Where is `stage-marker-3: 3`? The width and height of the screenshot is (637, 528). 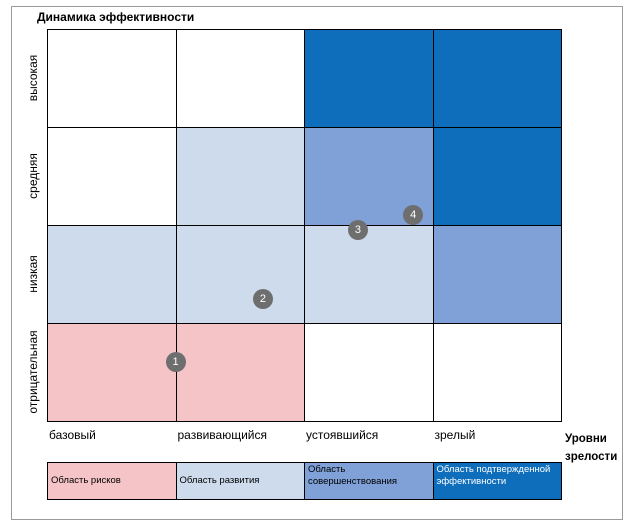 stage-marker-3: 3 is located at coordinates (357, 229).